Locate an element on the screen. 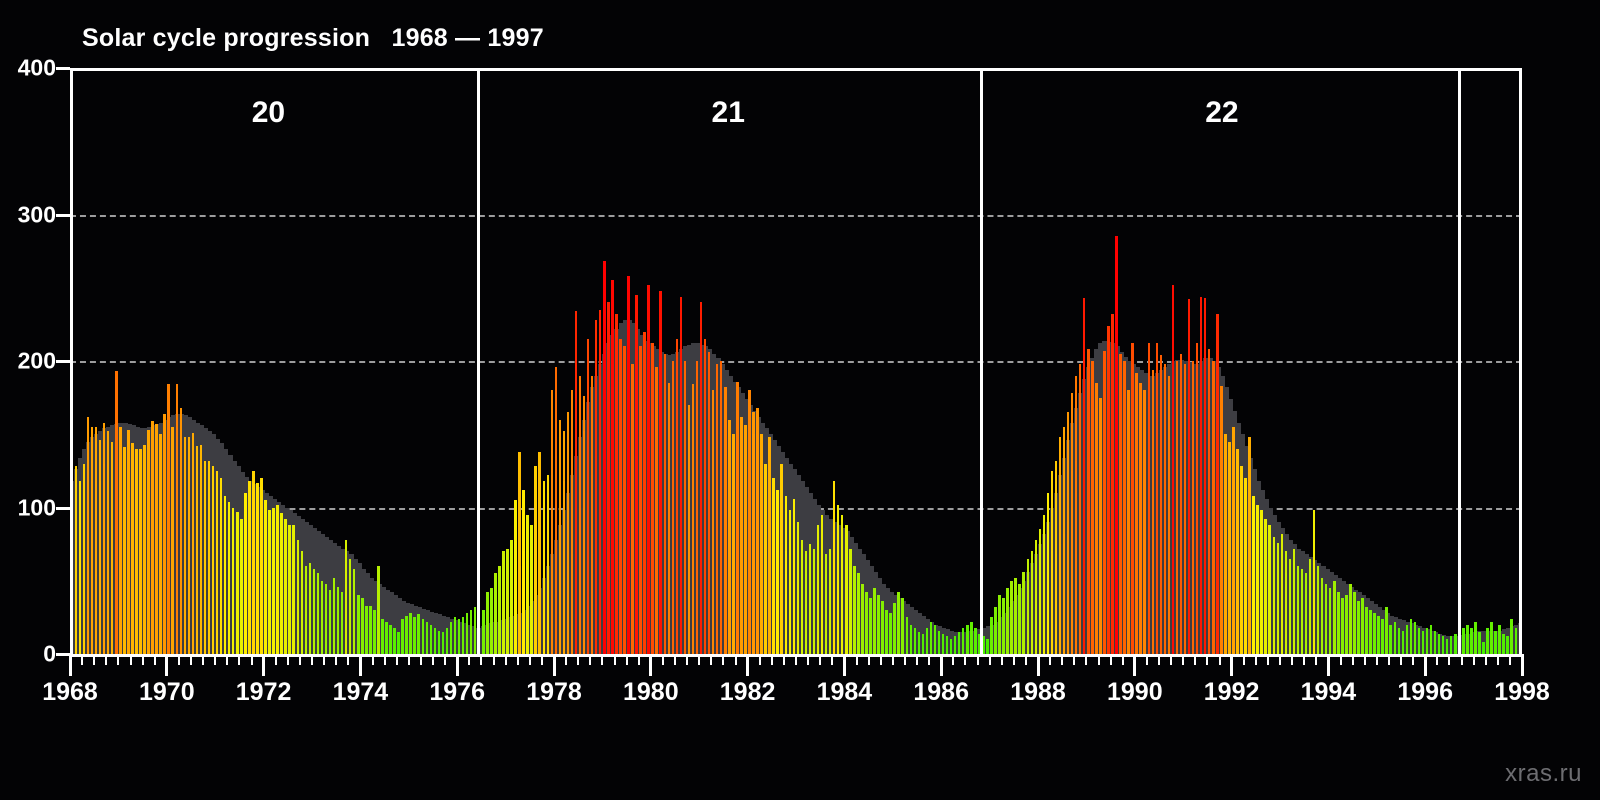 The image size is (1600, 800). y-axis-tick-mark is located at coordinates (63, 508).